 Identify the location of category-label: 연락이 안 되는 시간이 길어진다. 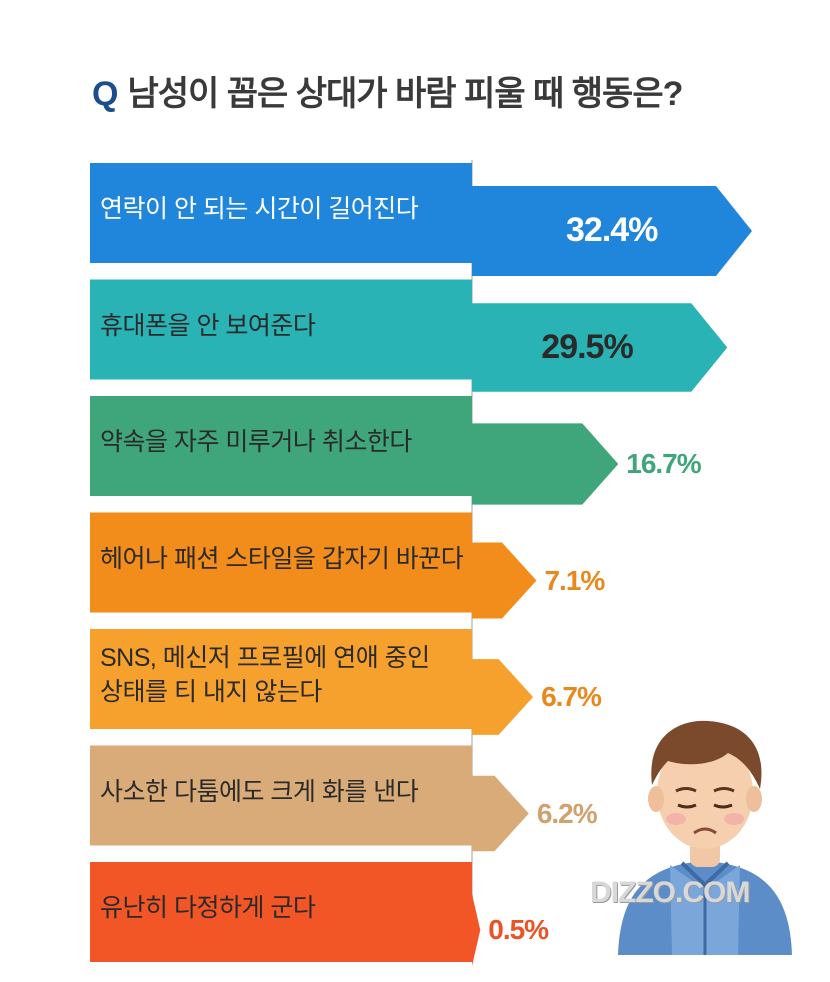
(259, 209).